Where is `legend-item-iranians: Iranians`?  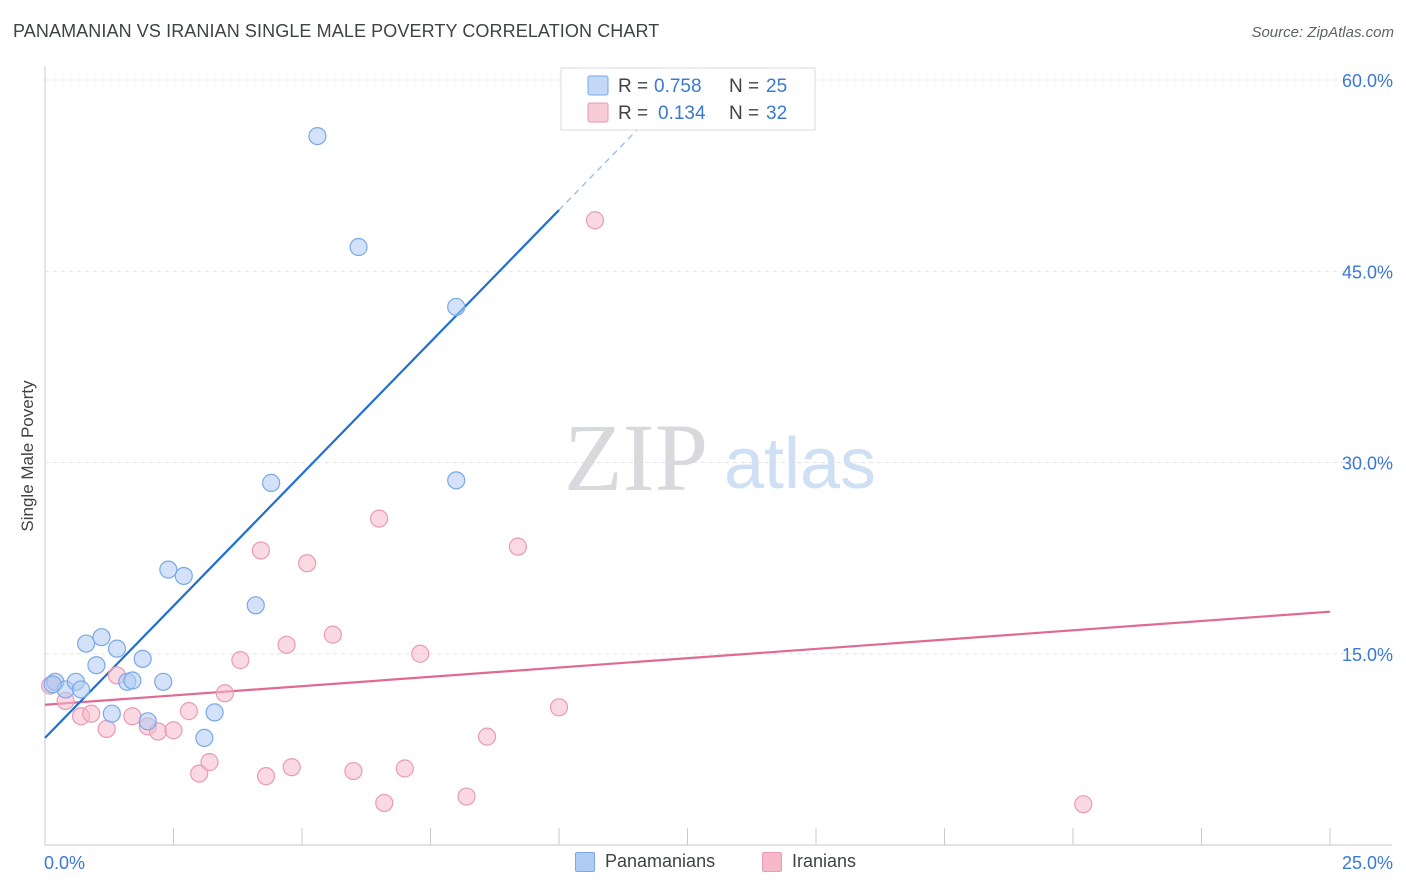
legend-item-iranians: Iranians is located at coordinates (809, 861).